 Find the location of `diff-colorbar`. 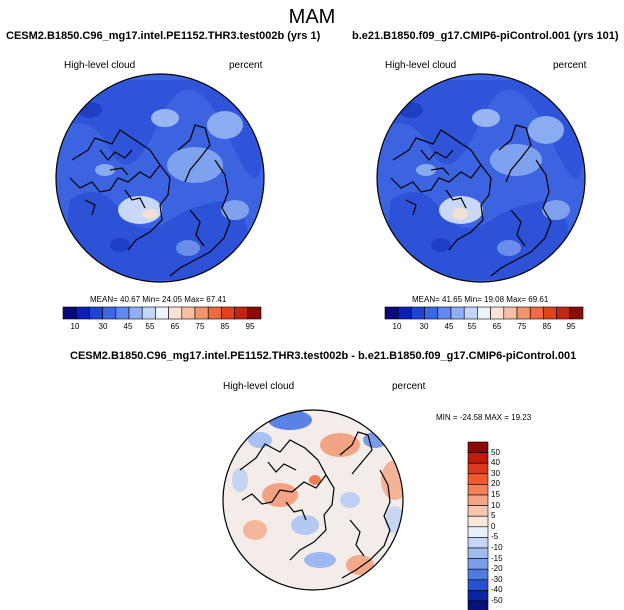

diff-colorbar is located at coordinates (478, 525).